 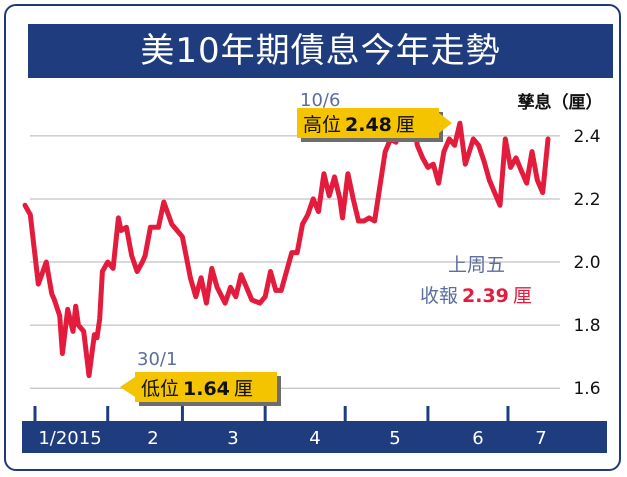 I want to click on low-callout-box, so click(x=206, y=387).